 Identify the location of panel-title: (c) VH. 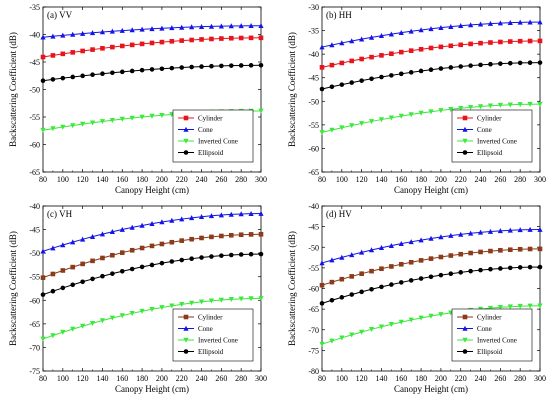
(60, 214).